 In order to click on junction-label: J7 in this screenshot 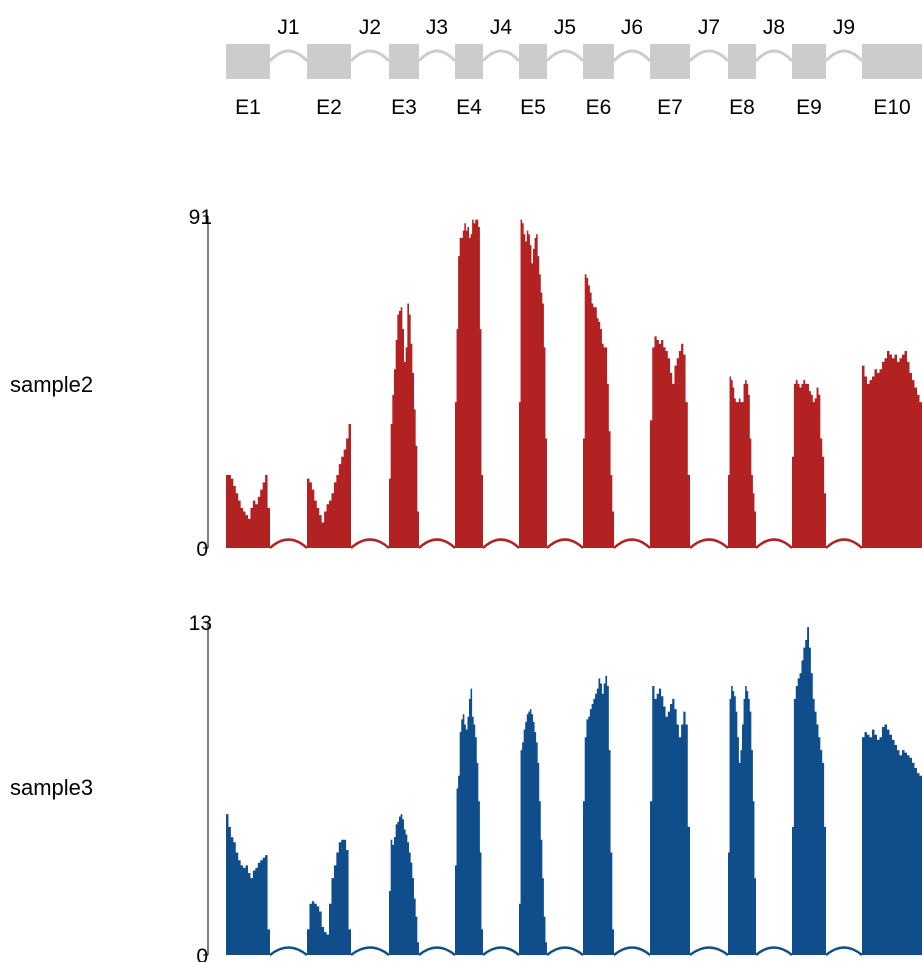, I will do `click(709, 27)`.